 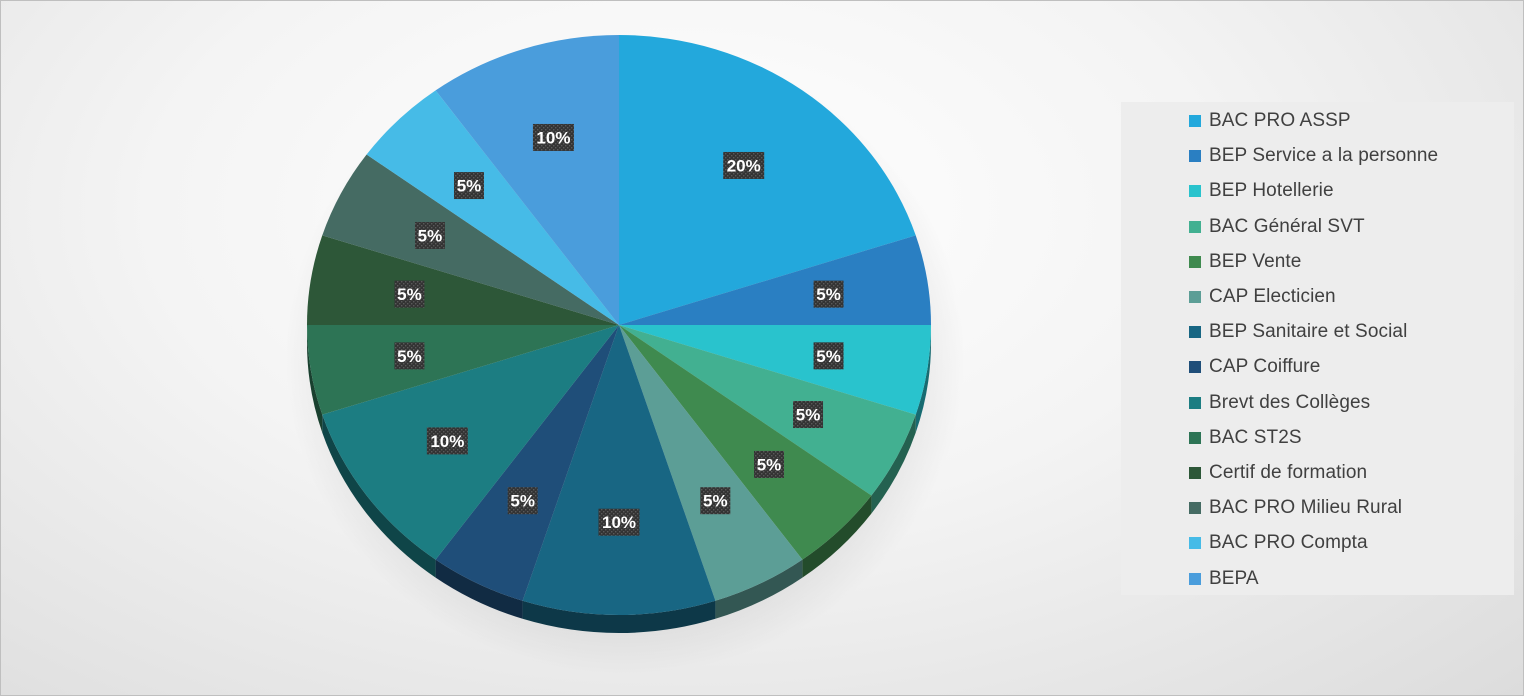 I want to click on data-label-bac-general-svt: 5%, so click(x=808, y=415).